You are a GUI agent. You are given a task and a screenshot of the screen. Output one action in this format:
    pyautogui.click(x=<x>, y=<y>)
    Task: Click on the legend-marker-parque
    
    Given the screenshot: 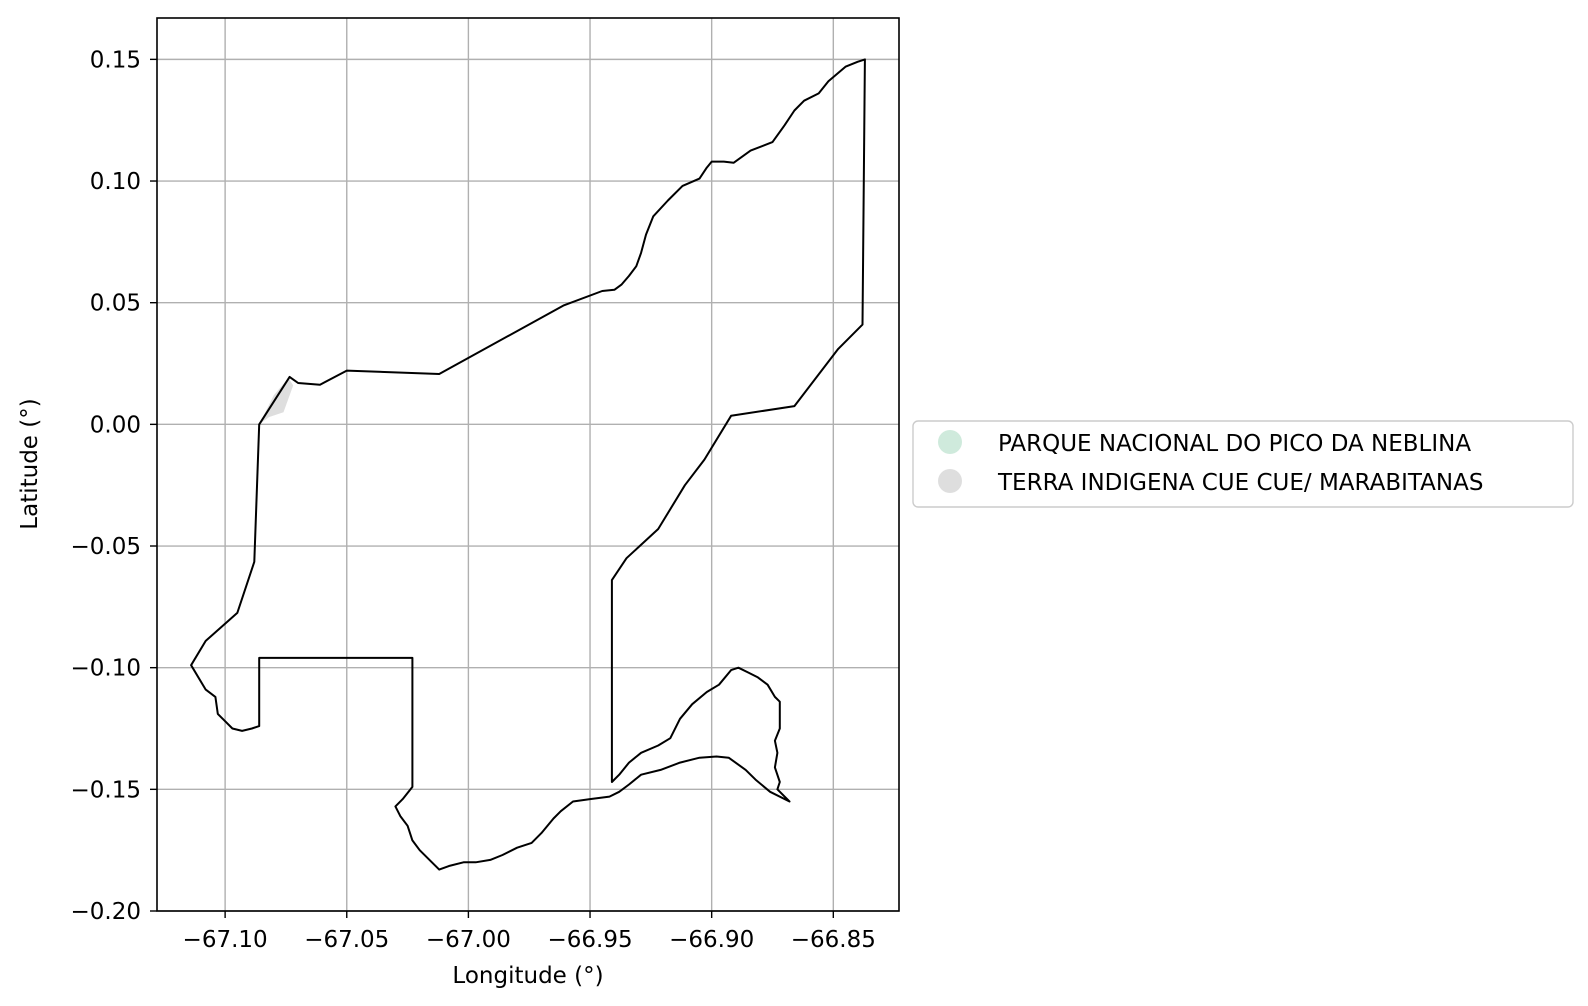 What is the action you would take?
    pyautogui.click(x=950, y=442)
    